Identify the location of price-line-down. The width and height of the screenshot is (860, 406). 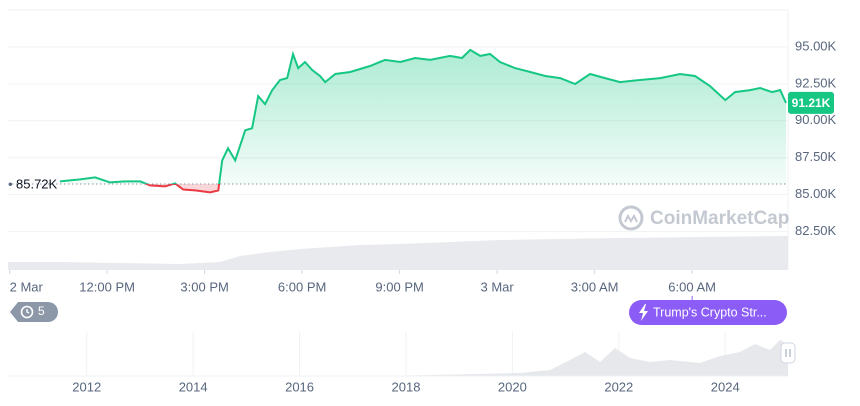
(182, 189).